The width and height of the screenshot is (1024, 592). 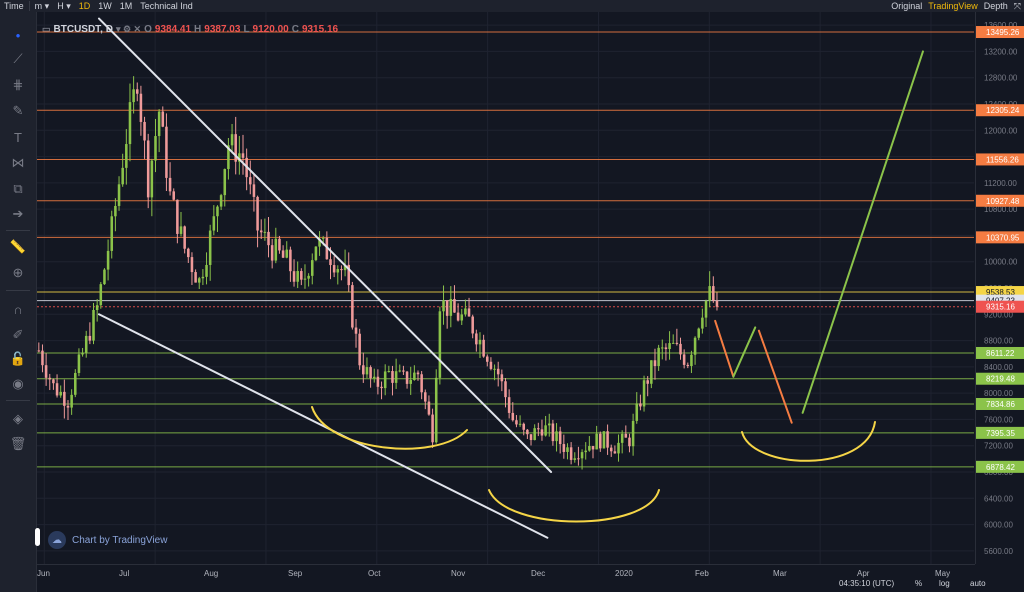 What do you see at coordinates (907, 6) in the screenshot?
I see `view-original: Original` at bounding box center [907, 6].